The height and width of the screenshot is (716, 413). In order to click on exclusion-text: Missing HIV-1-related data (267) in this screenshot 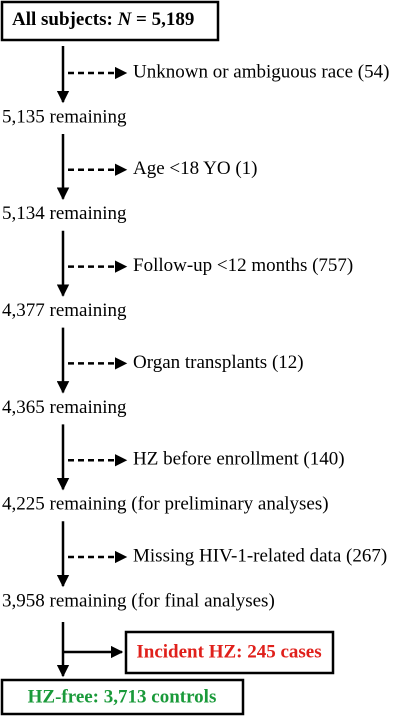, I will do `click(260, 555)`.